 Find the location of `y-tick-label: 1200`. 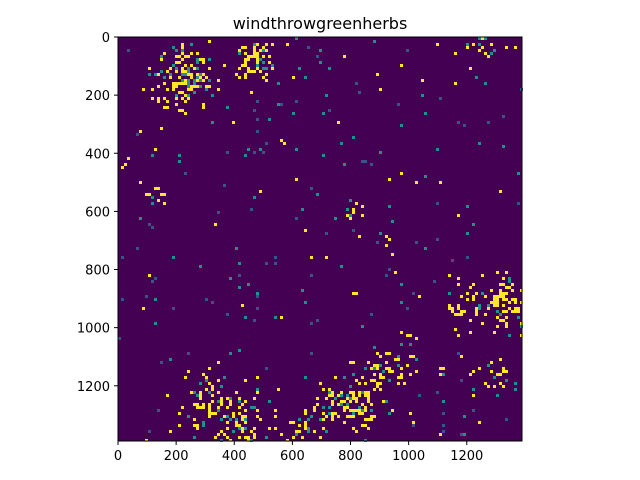

y-tick-label: 1200 is located at coordinates (93, 387).